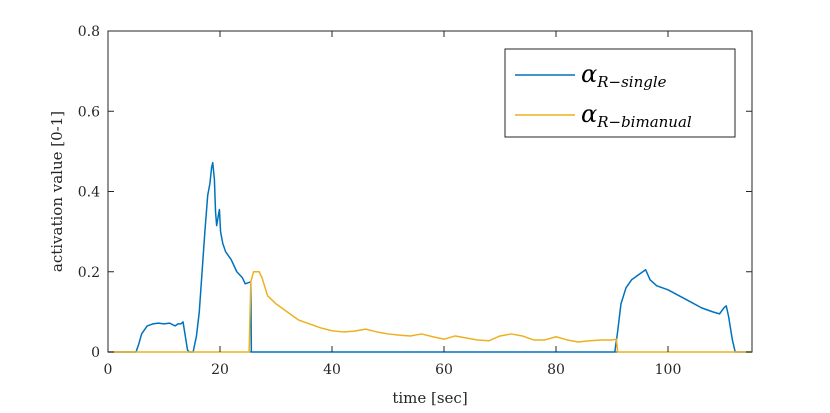 This screenshot has width=830, height=413. What do you see at coordinates (332, 370) in the screenshot?
I see `x-tick-label: 40` at bounding box center [332, 370].